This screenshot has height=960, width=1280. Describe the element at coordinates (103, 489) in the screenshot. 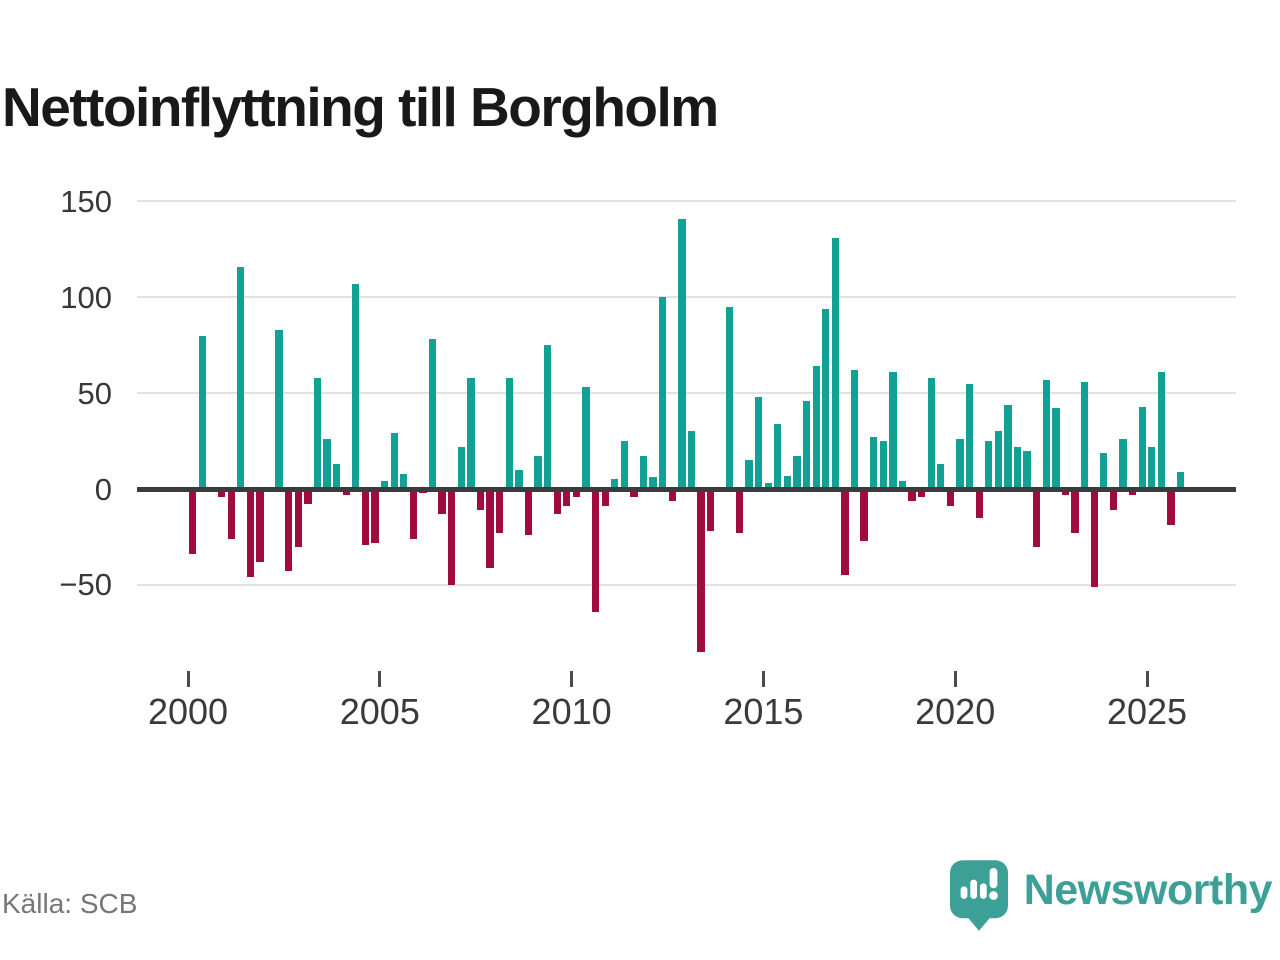

I see `y-axis-tick-label: 0` at that location.